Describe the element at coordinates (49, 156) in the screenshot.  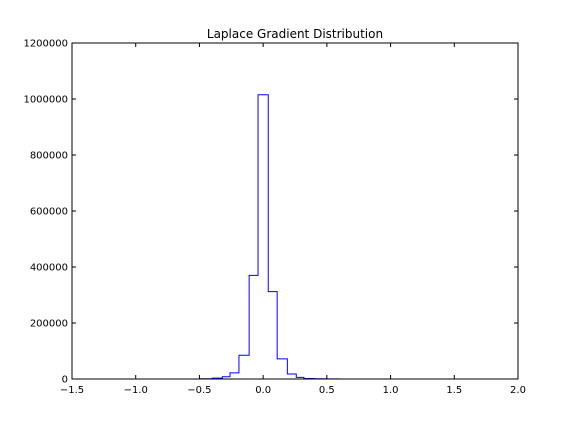
I see `y-tick-label: 800000` at that location.